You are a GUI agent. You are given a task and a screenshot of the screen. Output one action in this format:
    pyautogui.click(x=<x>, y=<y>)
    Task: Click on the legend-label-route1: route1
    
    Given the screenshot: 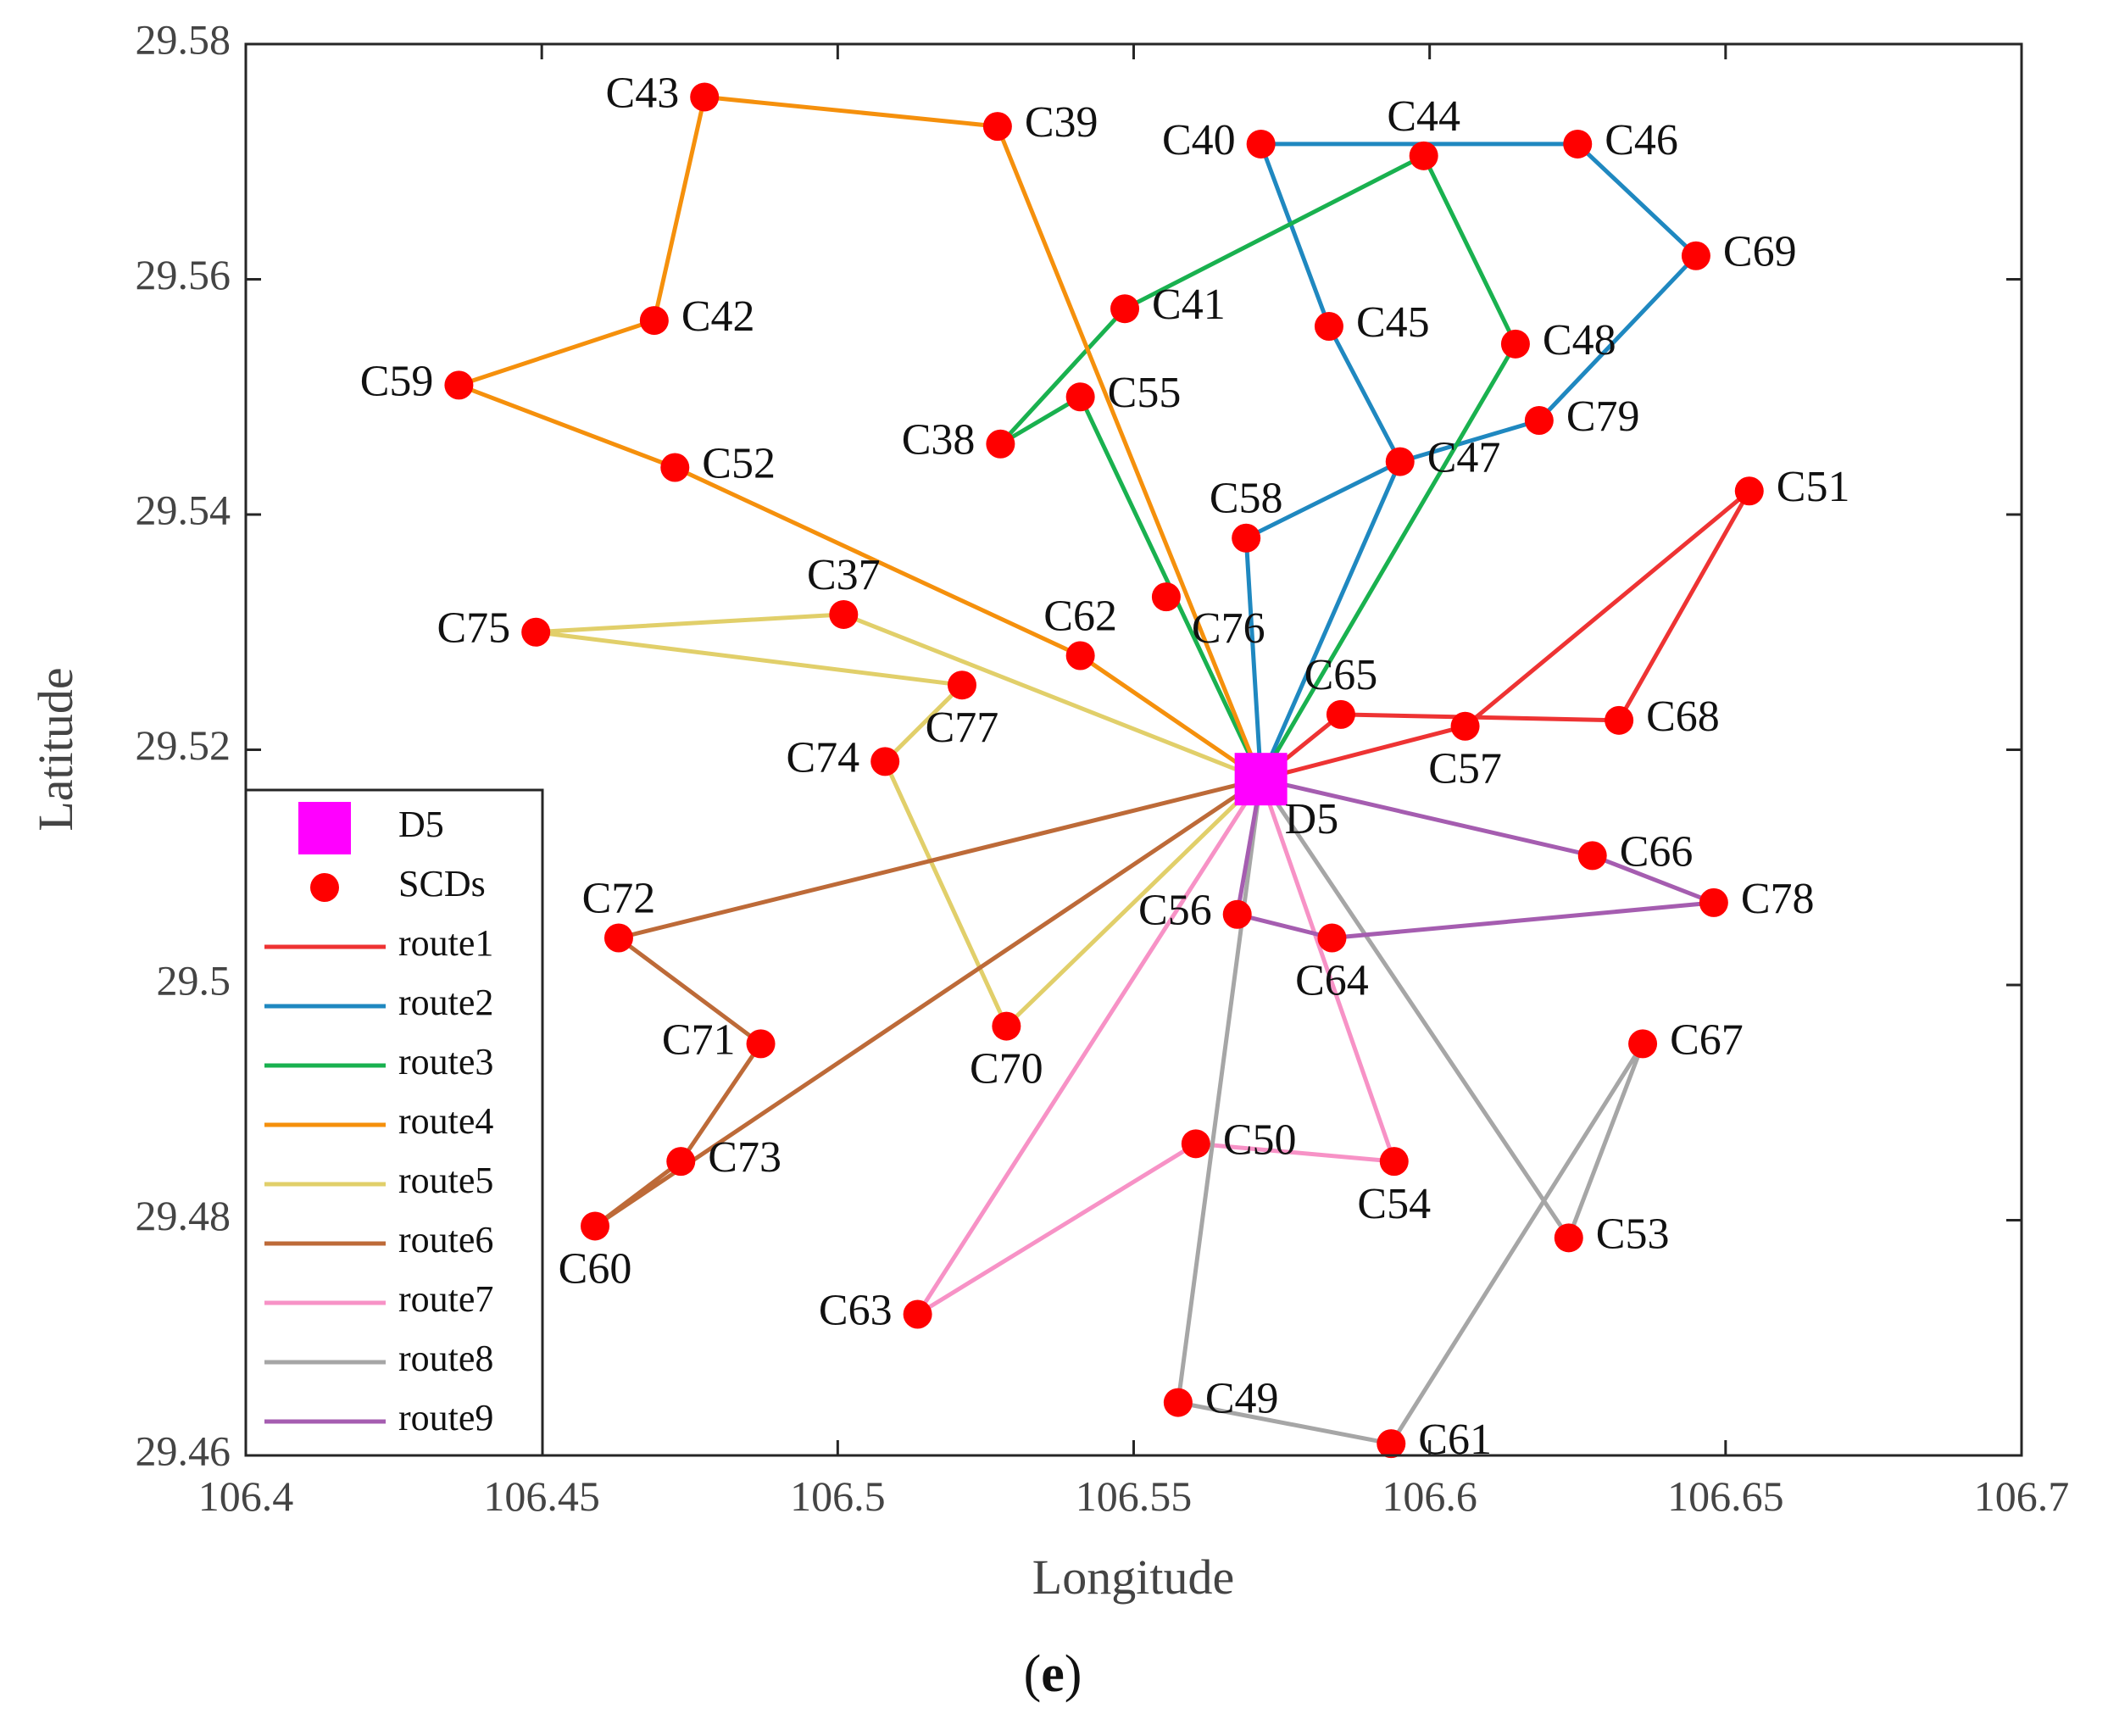 What is the action you would take?
    pyautogui.click(x=445, y=943)
    